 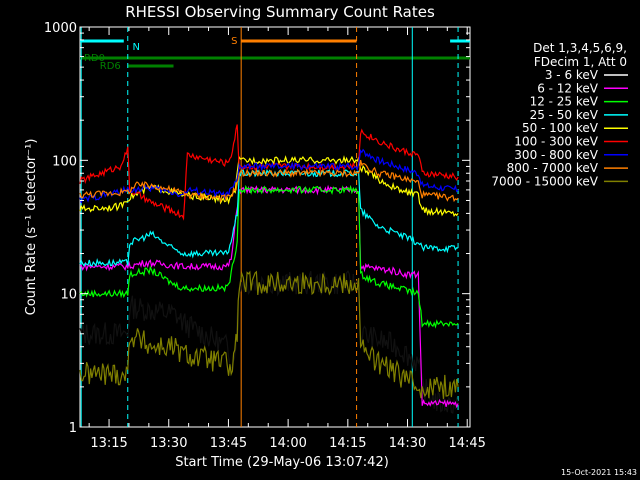 What do you see at coordinates (31, 227) in the screenshot?
I see `y-axis-label: Count Rate (s⁻¹ detector⁻¹)` at bounding box center [31, 227].